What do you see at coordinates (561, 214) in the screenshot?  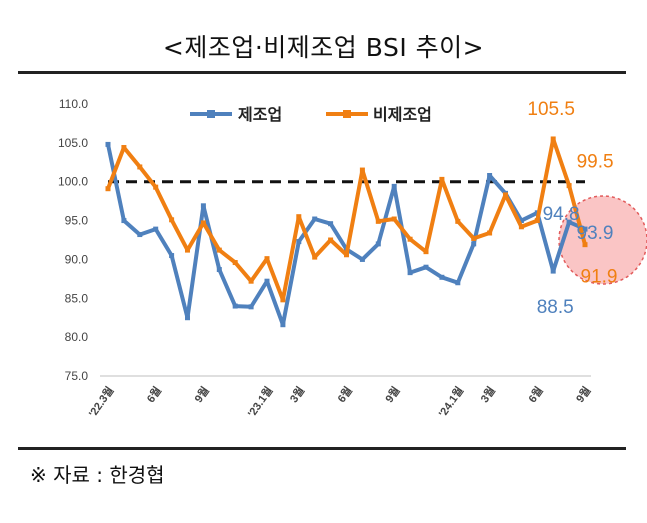 I see `data-label: 94.8` at bounding box center [561, 214].